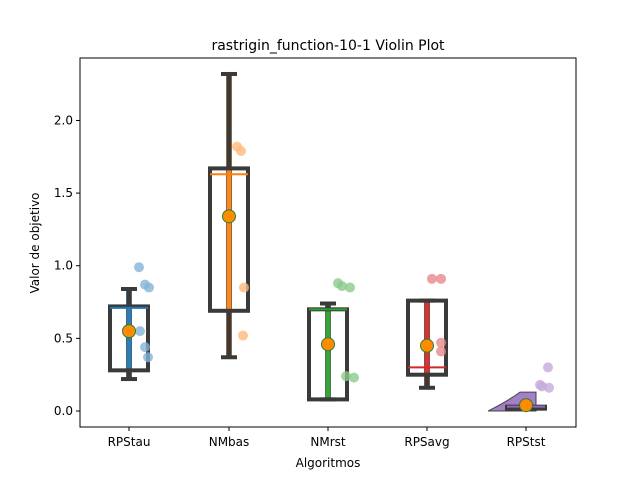  I want to click on violin-body, so click(328, 351).